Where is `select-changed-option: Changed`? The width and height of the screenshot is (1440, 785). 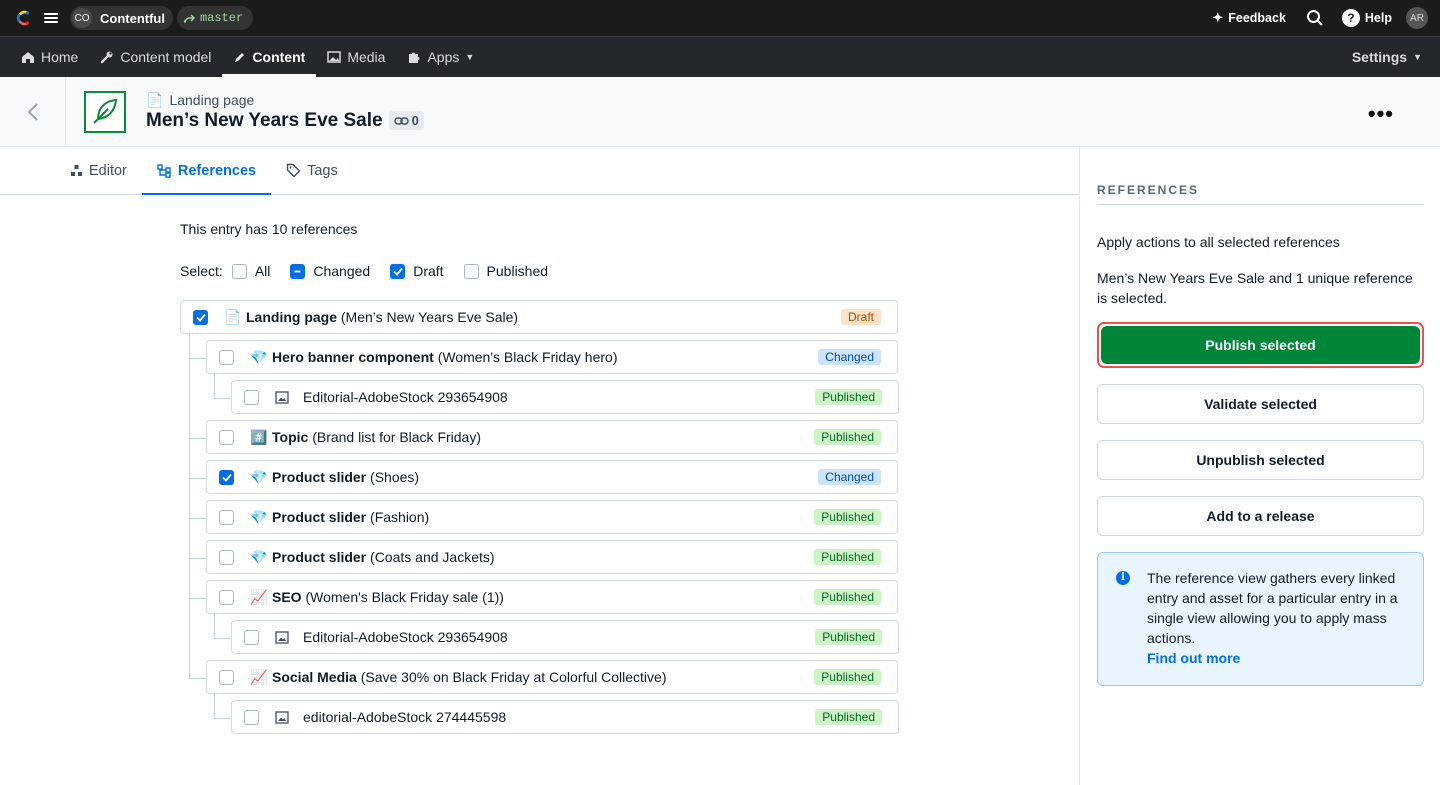 select-changed-option: Changed is located at coordinates (330, 271).